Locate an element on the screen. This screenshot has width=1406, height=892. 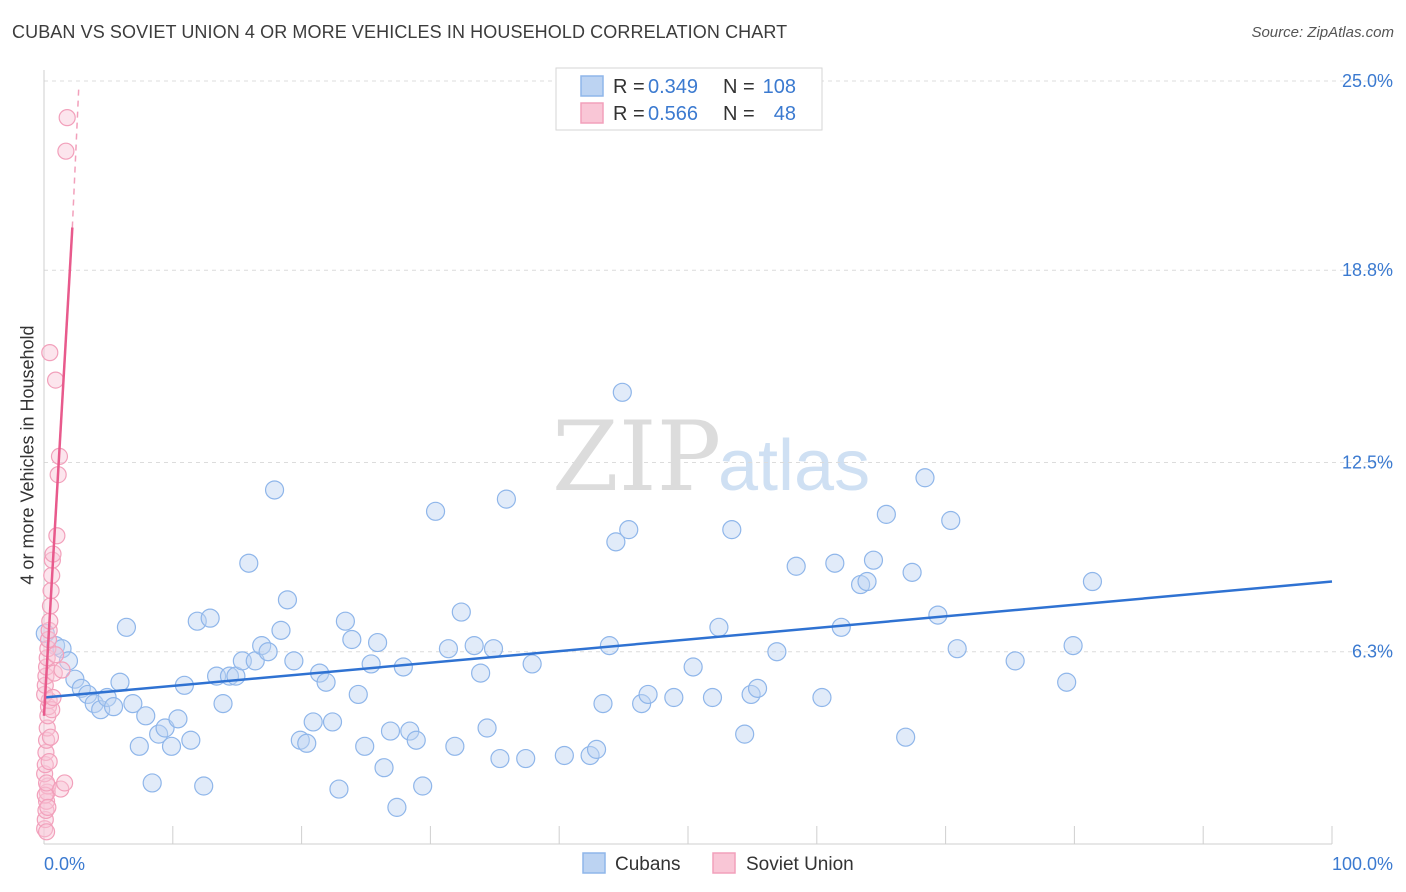
cubans-r-value: 0.349 is located at coordinates (673, 87).